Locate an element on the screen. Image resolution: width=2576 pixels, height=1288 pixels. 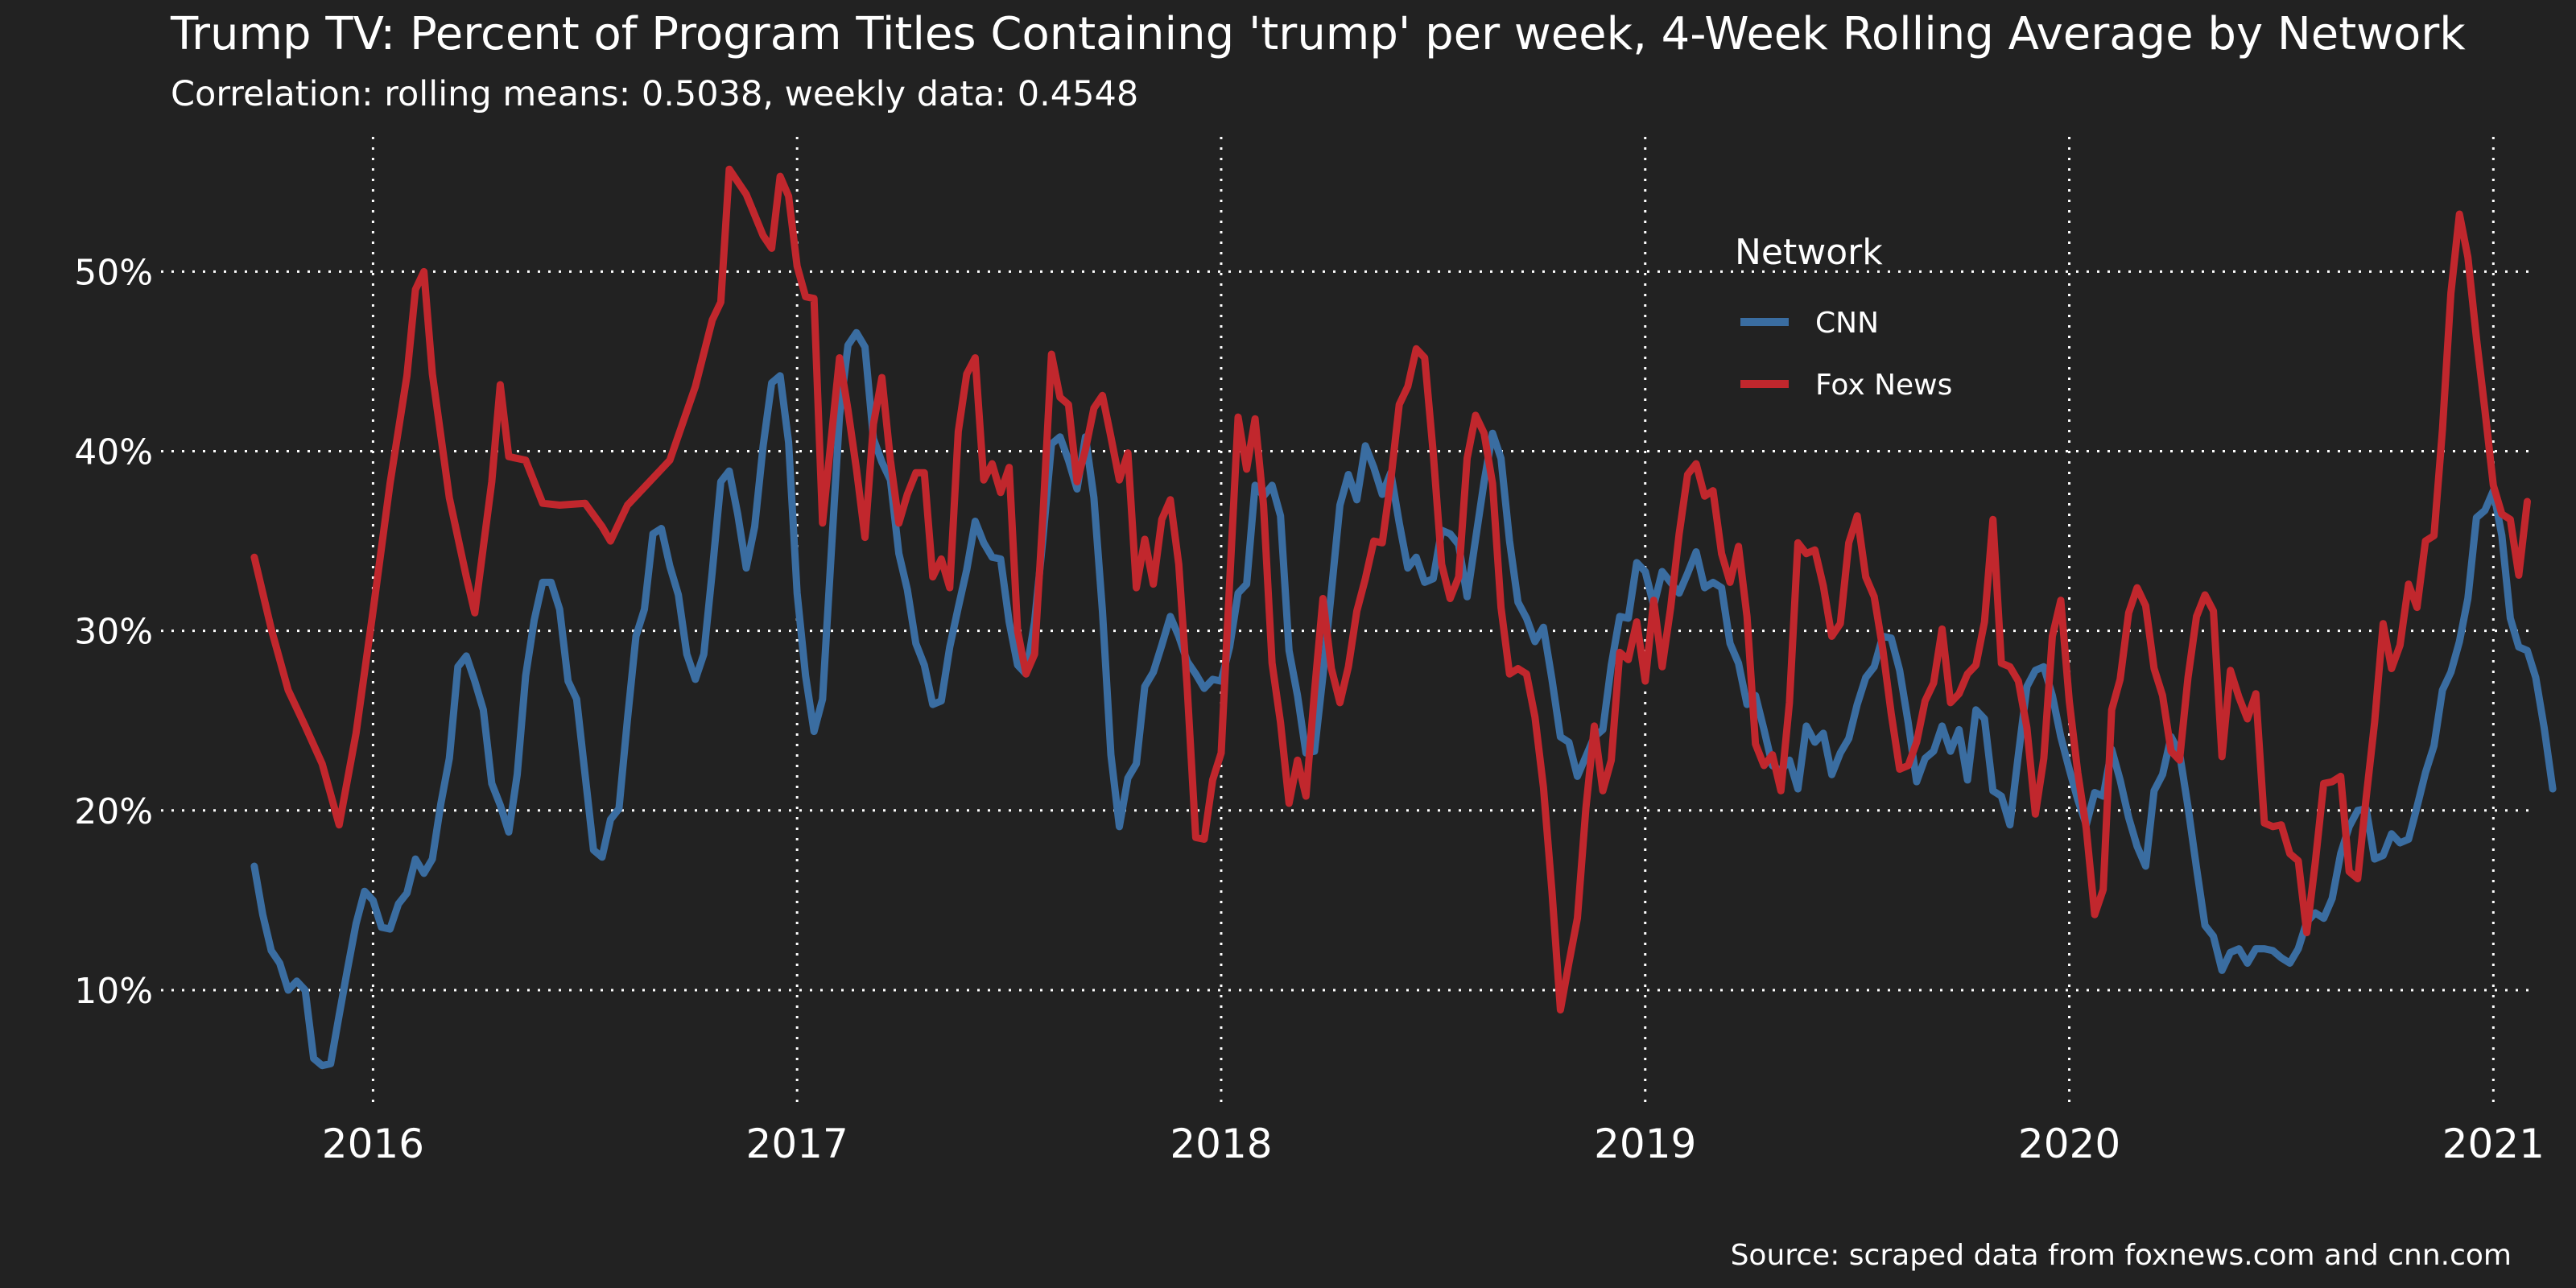
y-tick-label: 40% is located at coordinates (113, 452).